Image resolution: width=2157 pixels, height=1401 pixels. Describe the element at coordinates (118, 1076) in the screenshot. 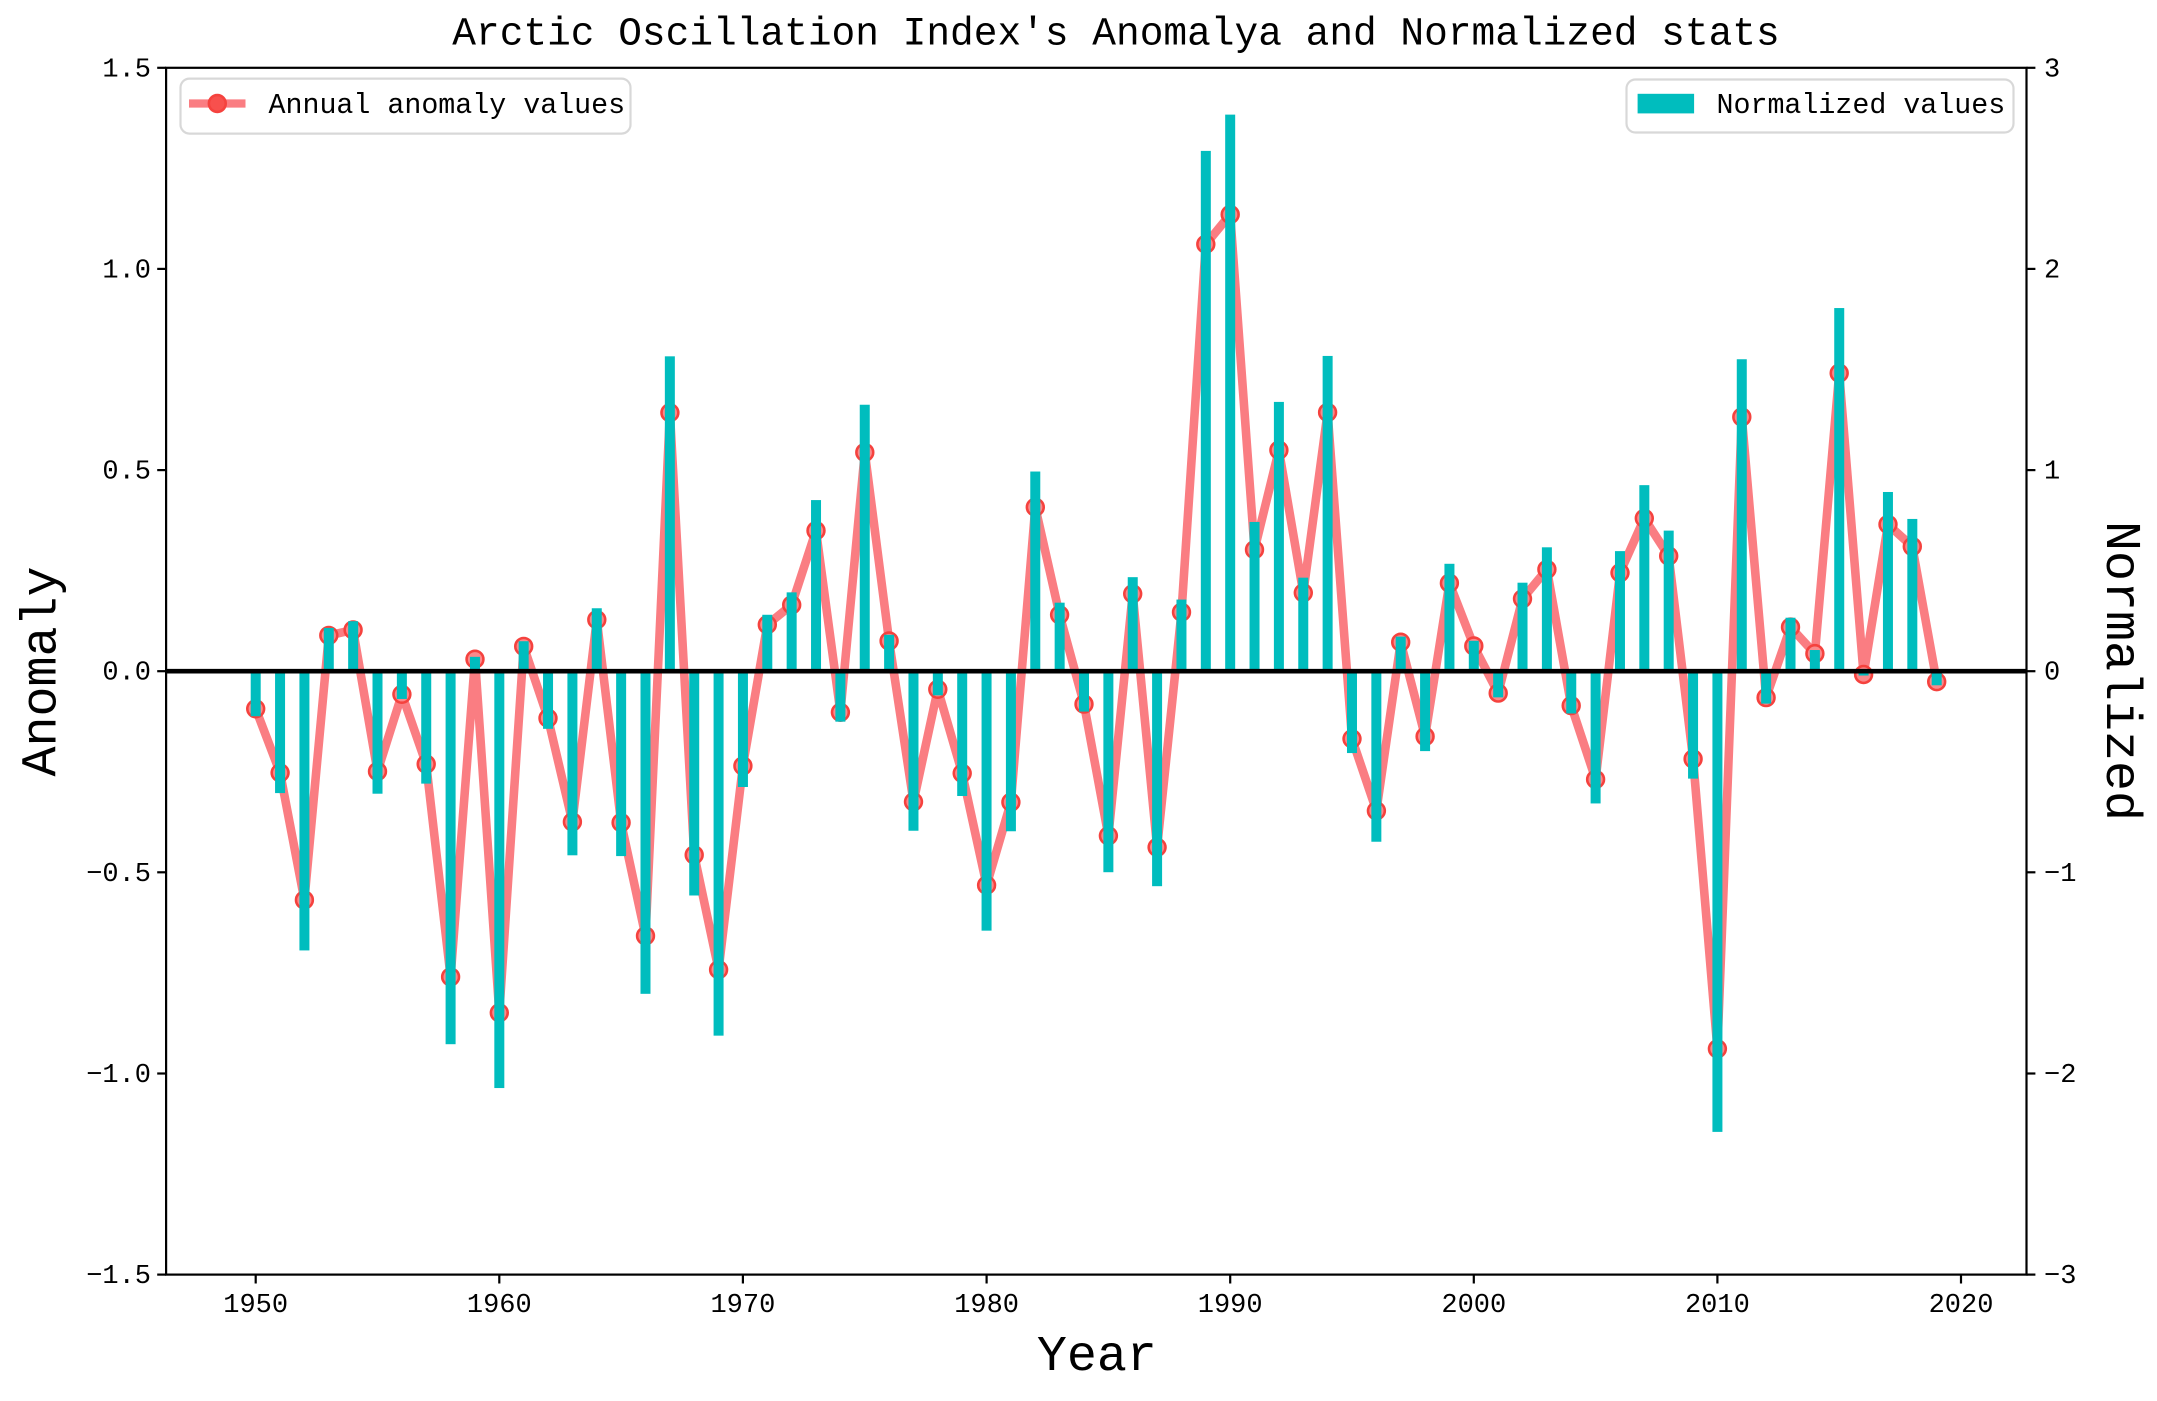

I see `svg-text: −1.0` at that location.